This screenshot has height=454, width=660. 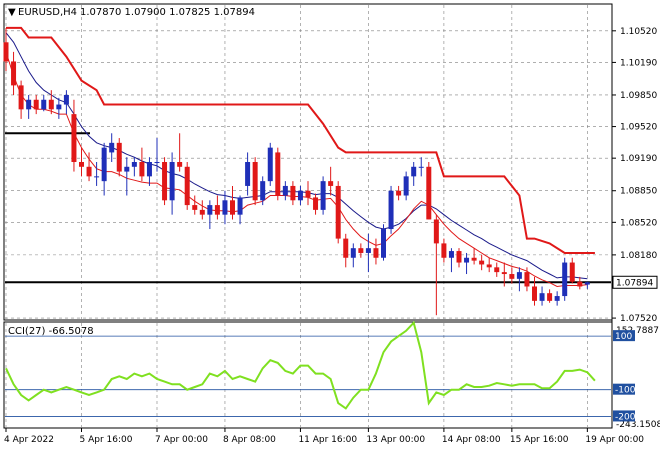 What do you see at coordinates (471, 440) in the screenshot?
I see `time-tick-label: 14 Apr 08:00` at bounding box center [471, 440].